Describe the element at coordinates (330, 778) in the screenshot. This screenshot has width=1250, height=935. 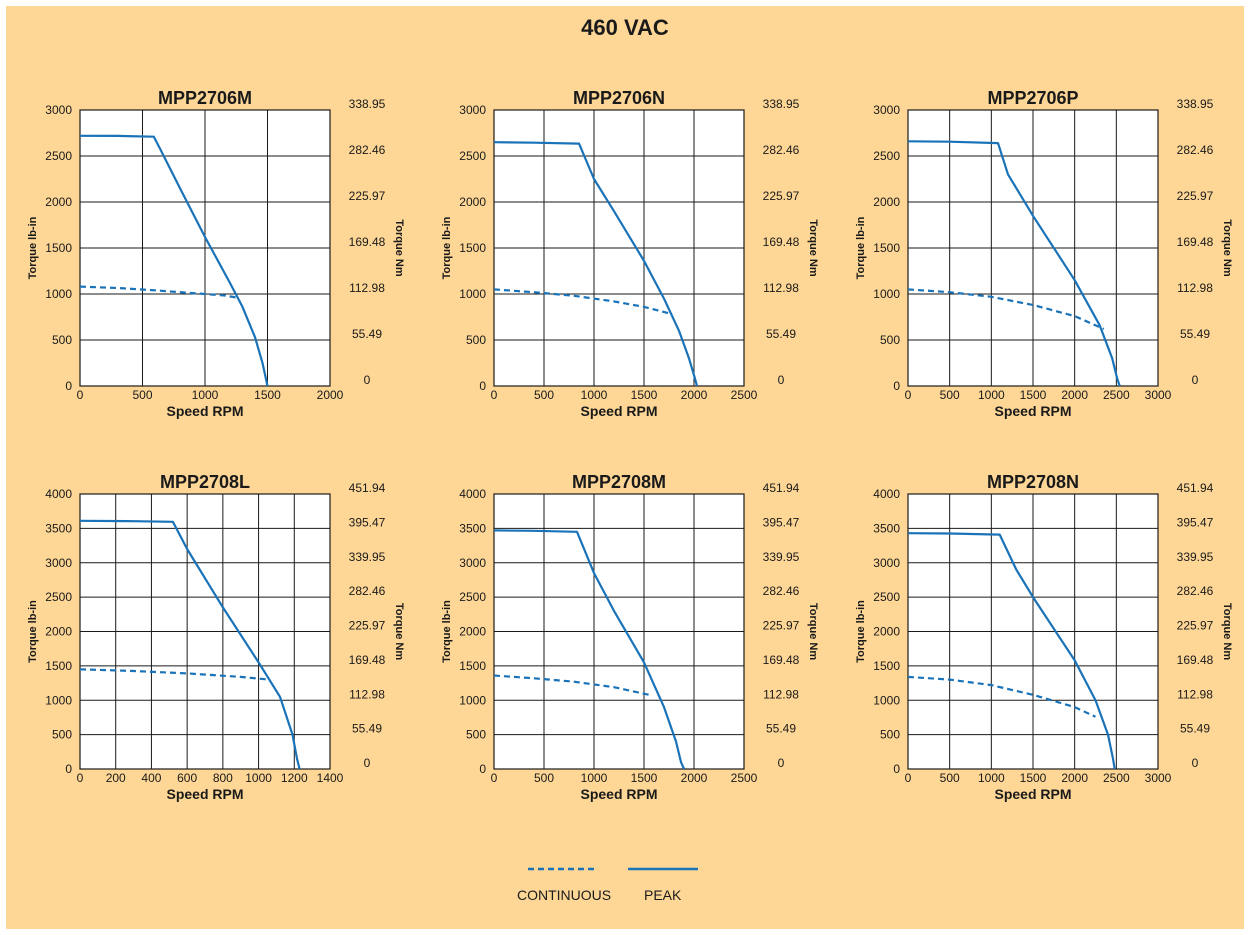
I see `x-tick-label: 1400` at that location.